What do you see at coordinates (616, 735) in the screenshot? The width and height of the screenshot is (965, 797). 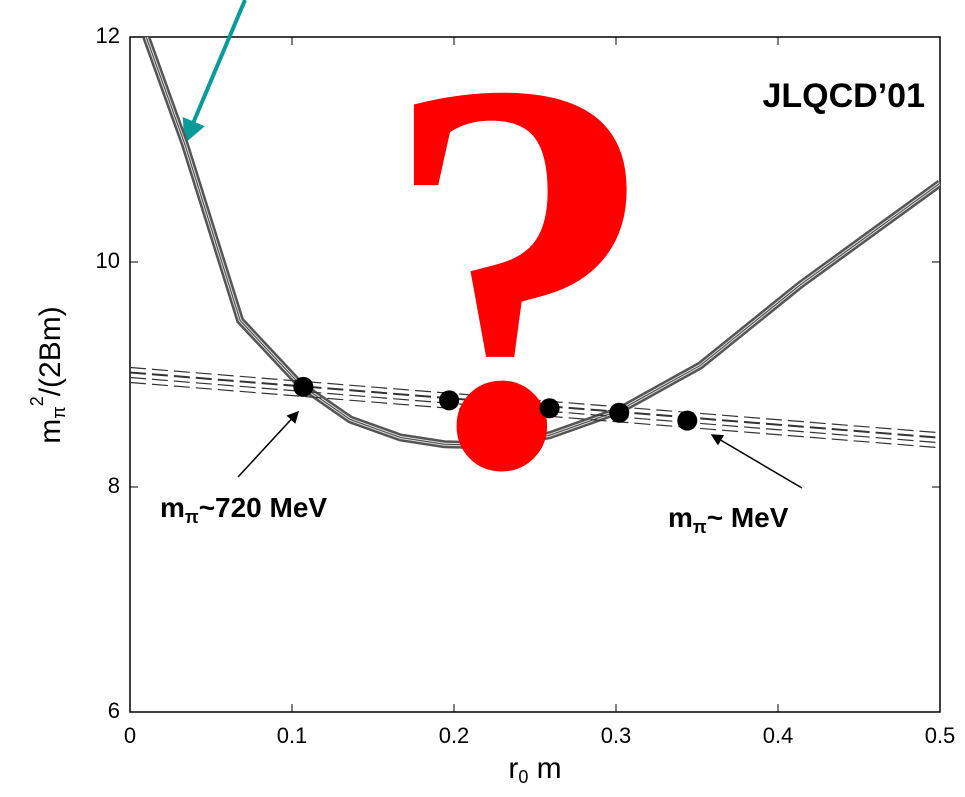 I see `x-tick-label: 0.3` at bounding box center [616, 735].